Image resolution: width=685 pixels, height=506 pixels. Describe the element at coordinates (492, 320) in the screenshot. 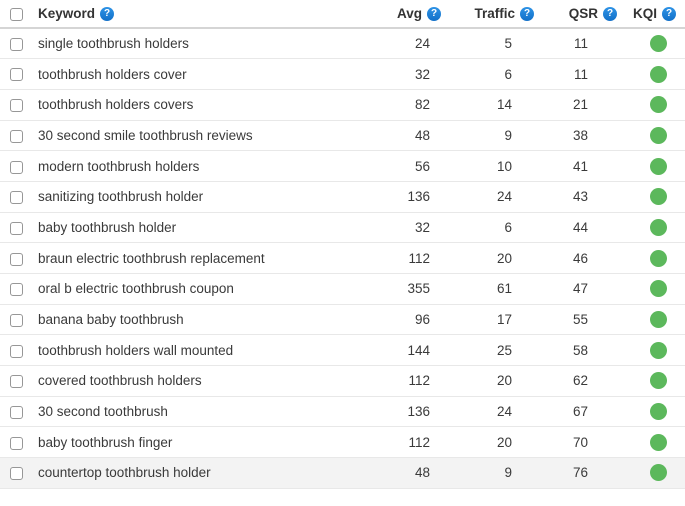

I see `traffic-cell: 17` at that location.